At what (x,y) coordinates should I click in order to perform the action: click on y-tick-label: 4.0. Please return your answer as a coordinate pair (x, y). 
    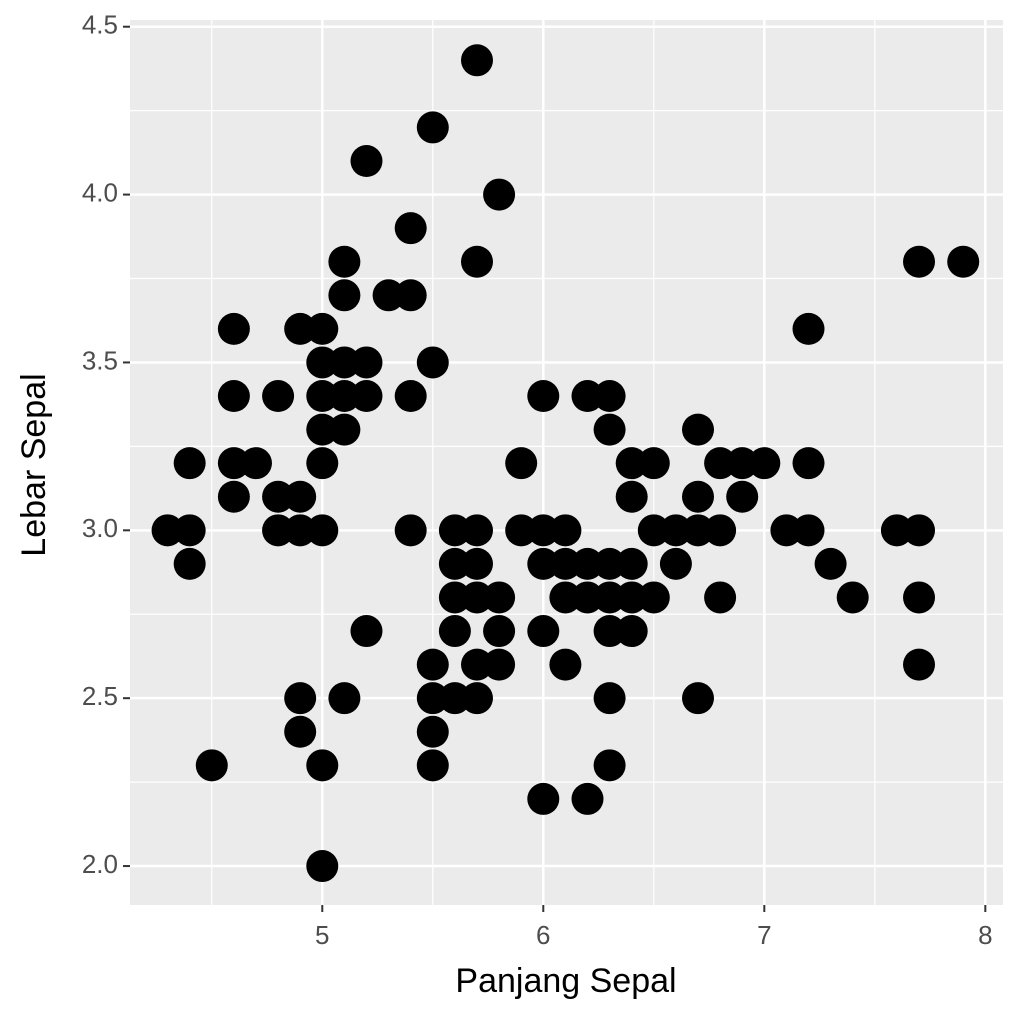
    Looking at the image, I should click on (100, 192).